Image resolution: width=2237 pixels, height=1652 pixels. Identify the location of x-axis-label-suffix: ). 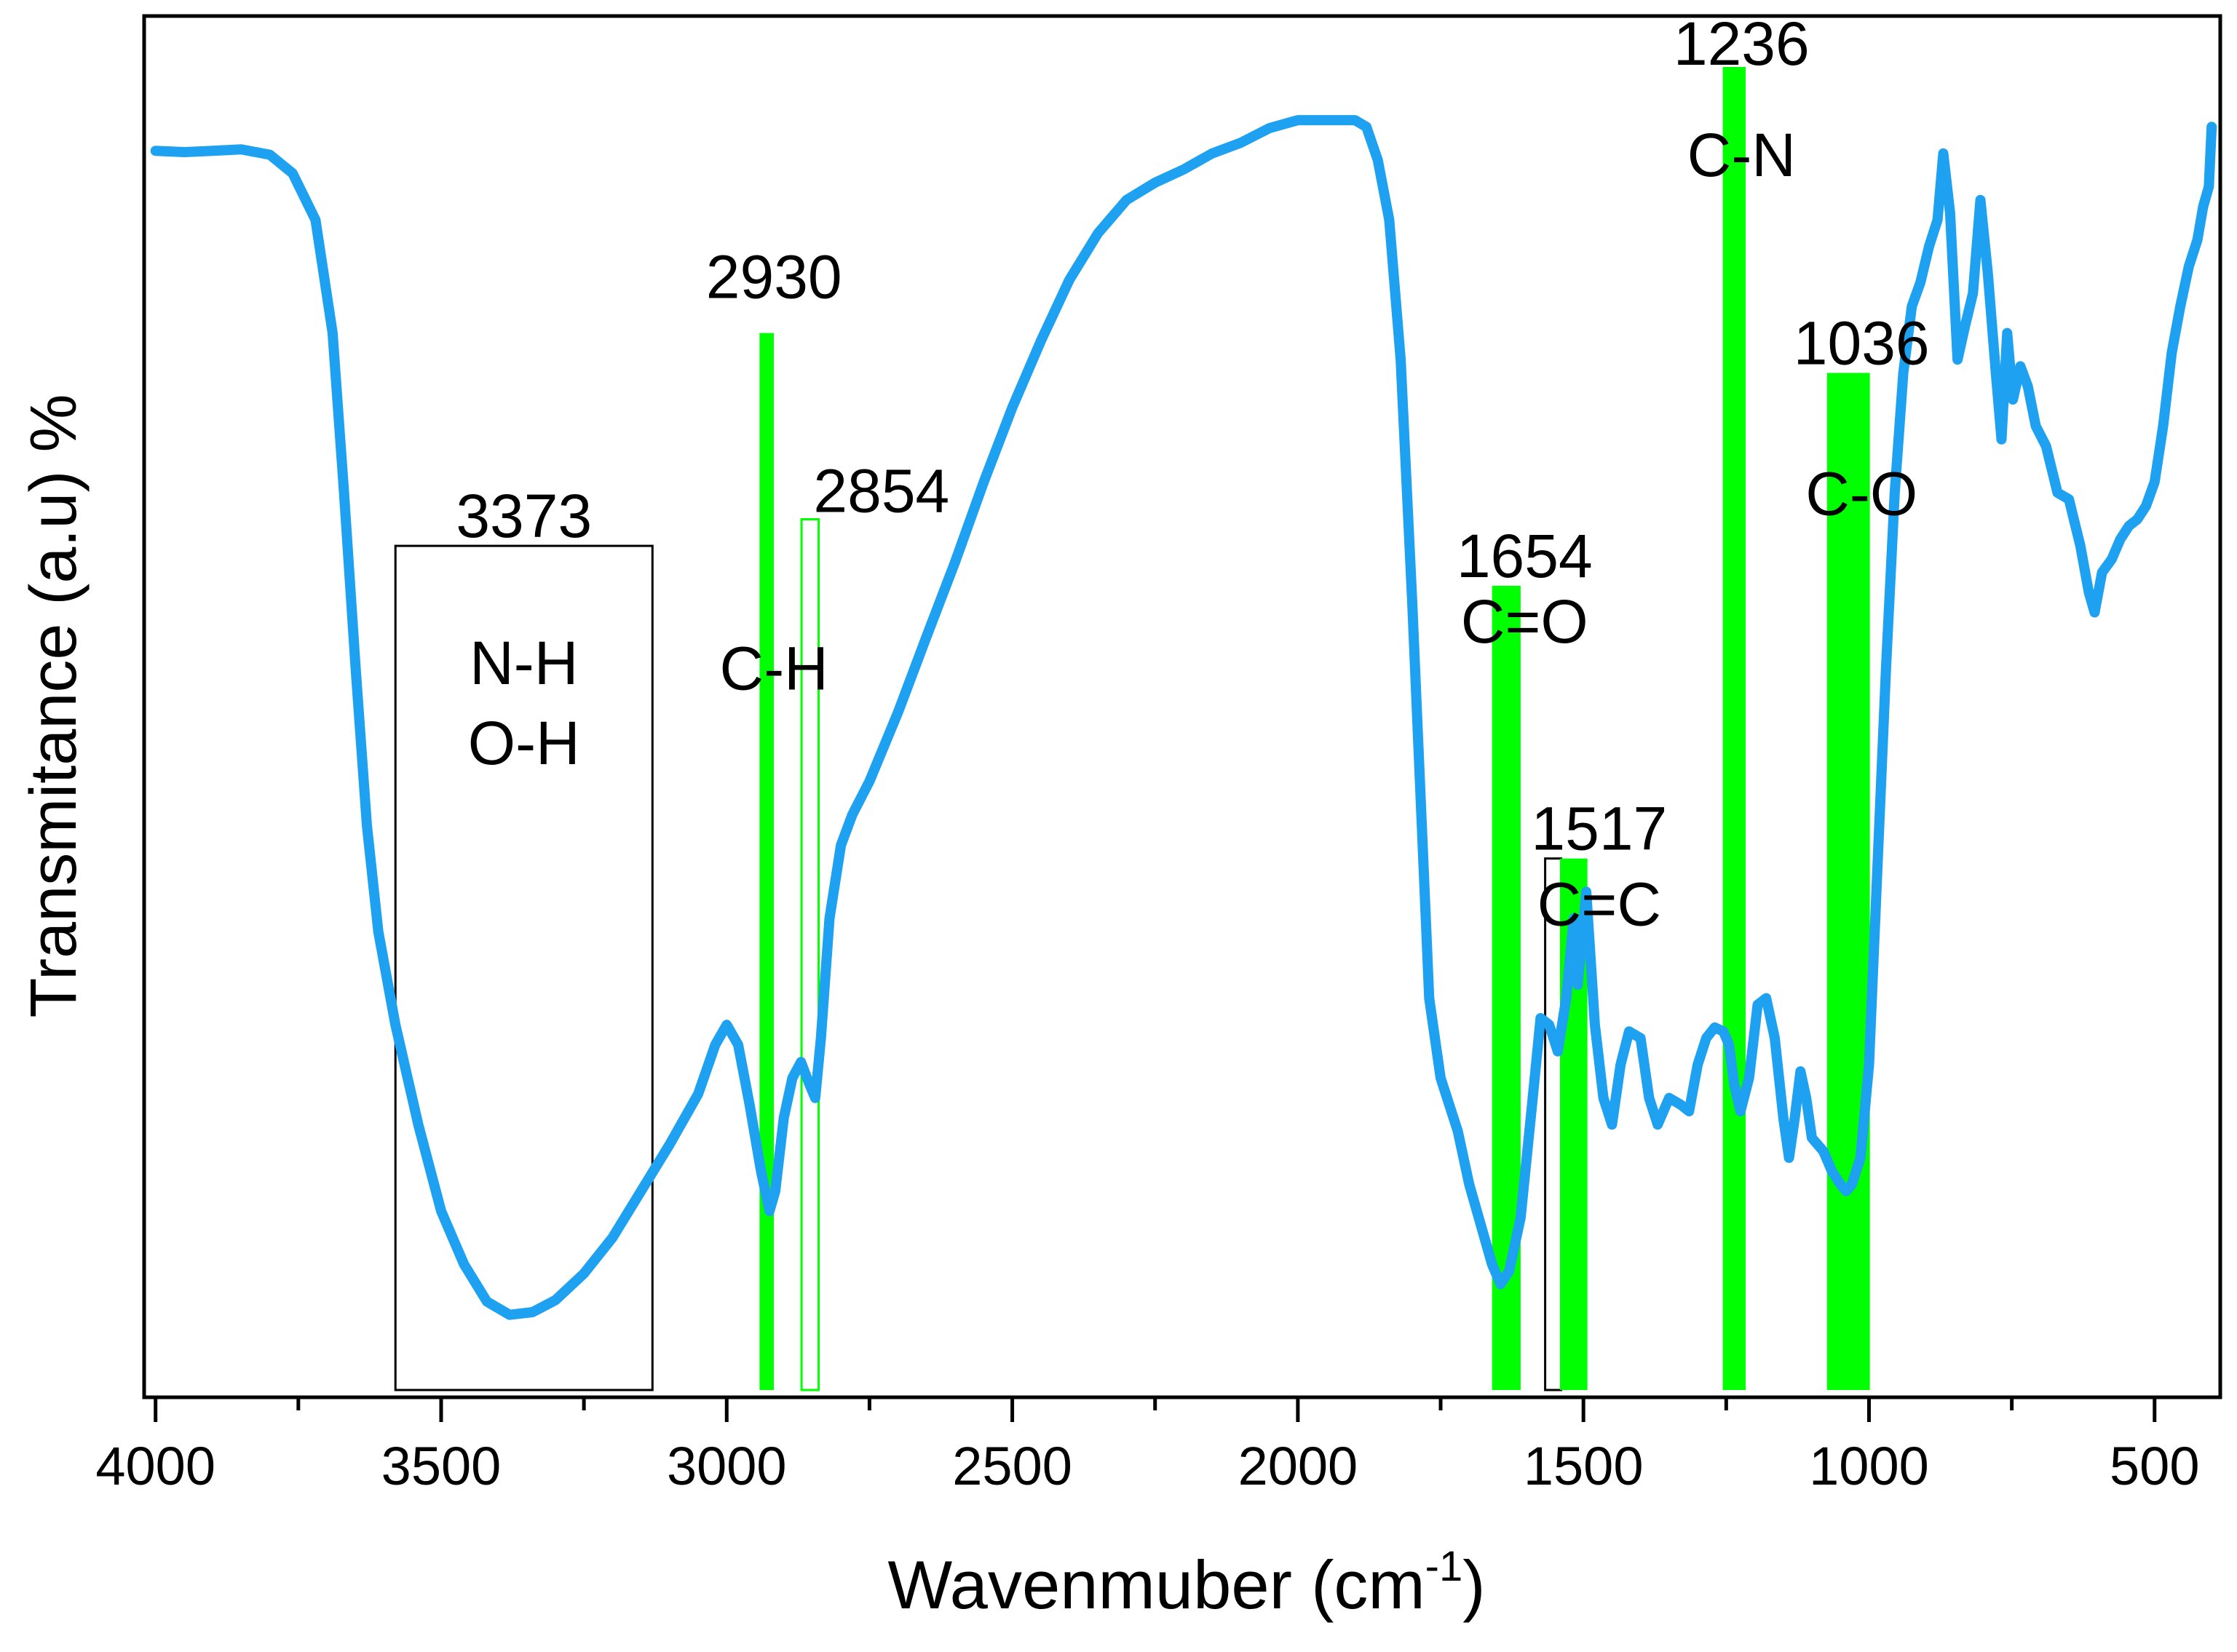
(1473, 1584).